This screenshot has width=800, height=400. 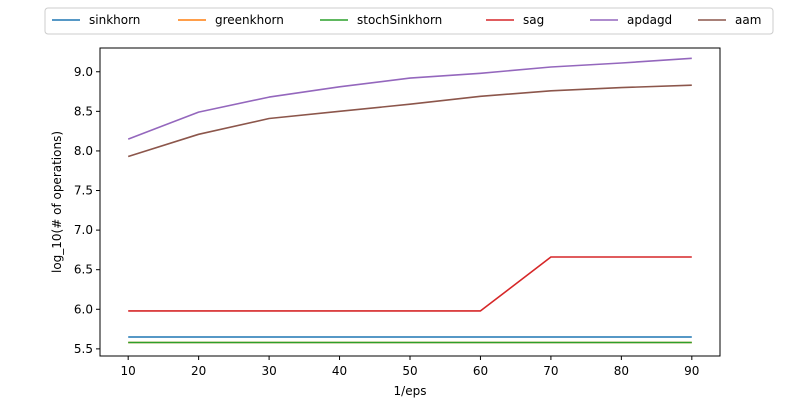 I want to click on y-axis-label: log_10(# of operations), so click(x=57, y=202).